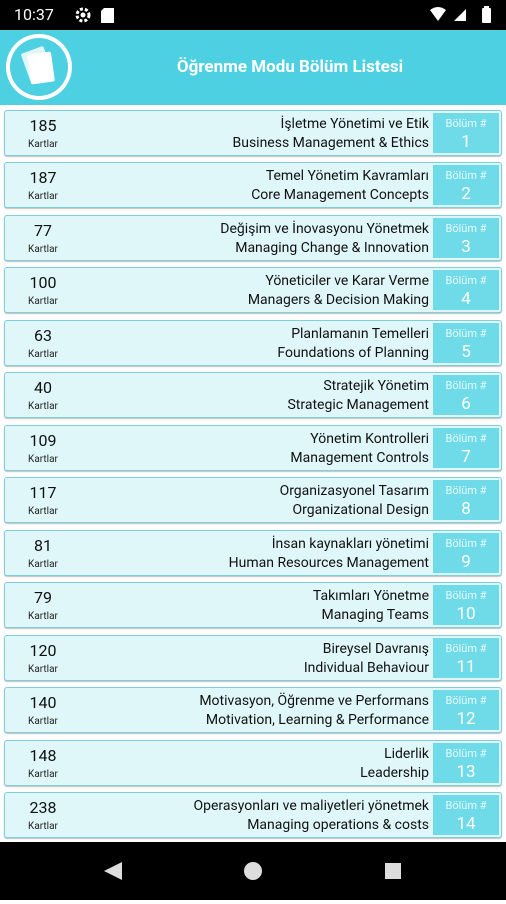  I want to click on app-header: Öğrenme Modu Bölüm Listesi, so click(253, 67).